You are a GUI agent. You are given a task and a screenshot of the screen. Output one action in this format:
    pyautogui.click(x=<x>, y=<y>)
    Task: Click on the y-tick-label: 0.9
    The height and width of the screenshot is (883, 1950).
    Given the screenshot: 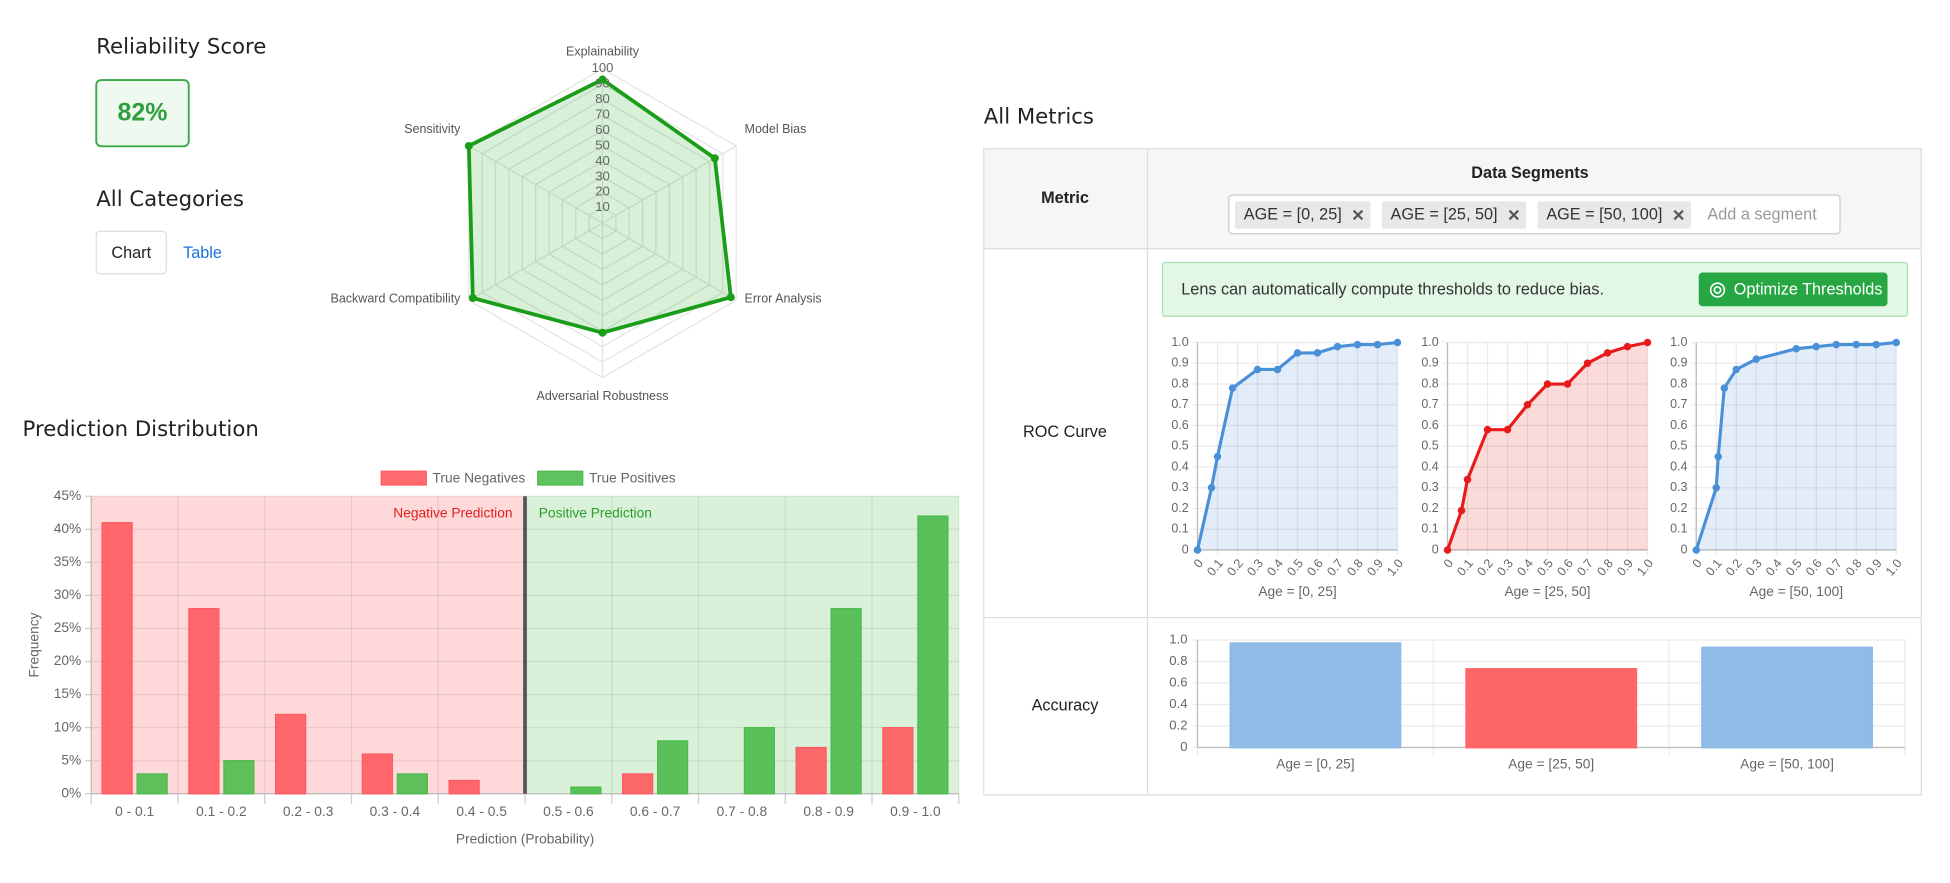 What is the action you would take?
    pyautogui.click(x=1678, y=363)
    